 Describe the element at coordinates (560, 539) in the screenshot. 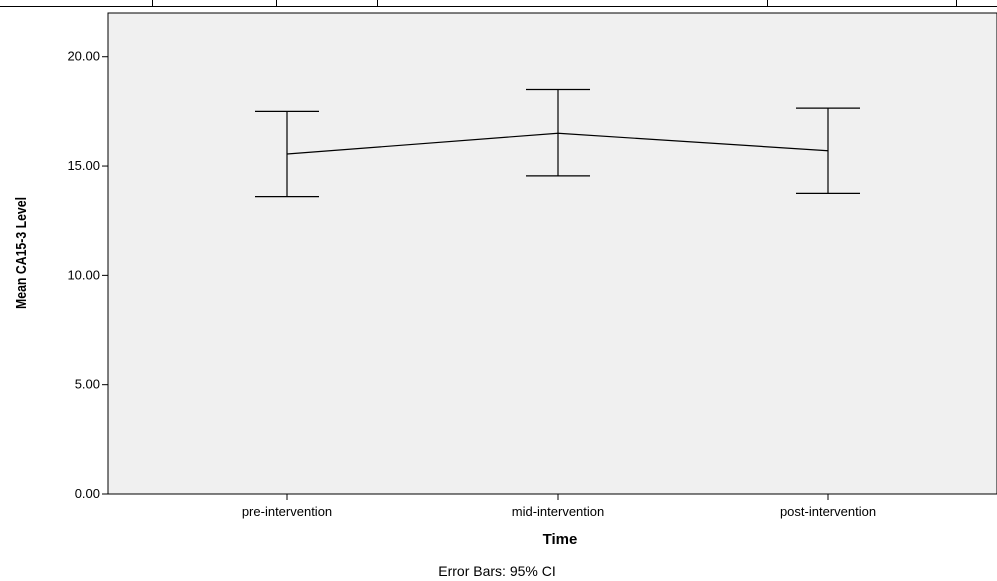

I see `x-axis-title: Time` at that location.